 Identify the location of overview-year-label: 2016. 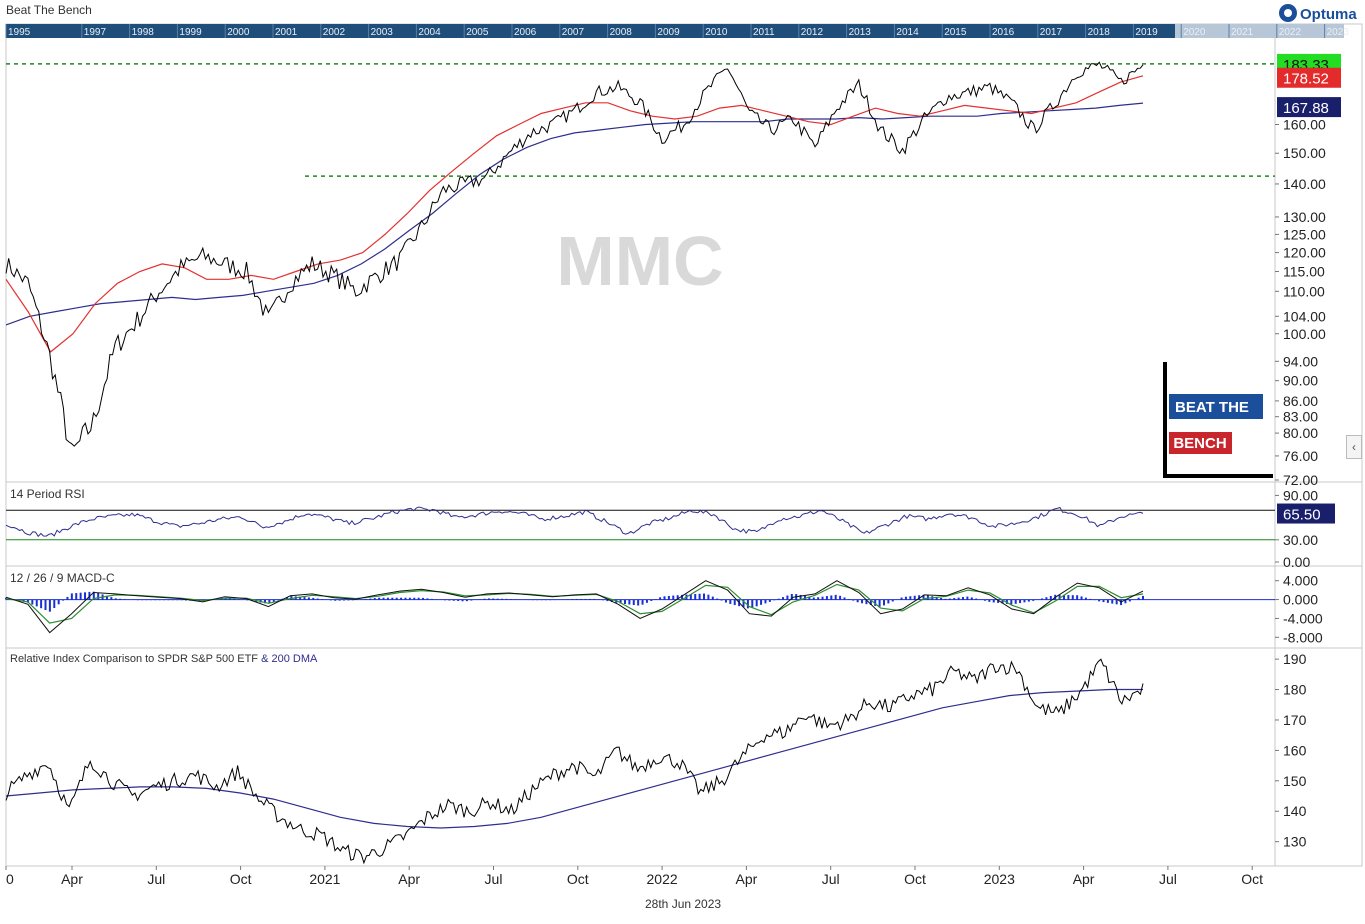
(1003, 32).